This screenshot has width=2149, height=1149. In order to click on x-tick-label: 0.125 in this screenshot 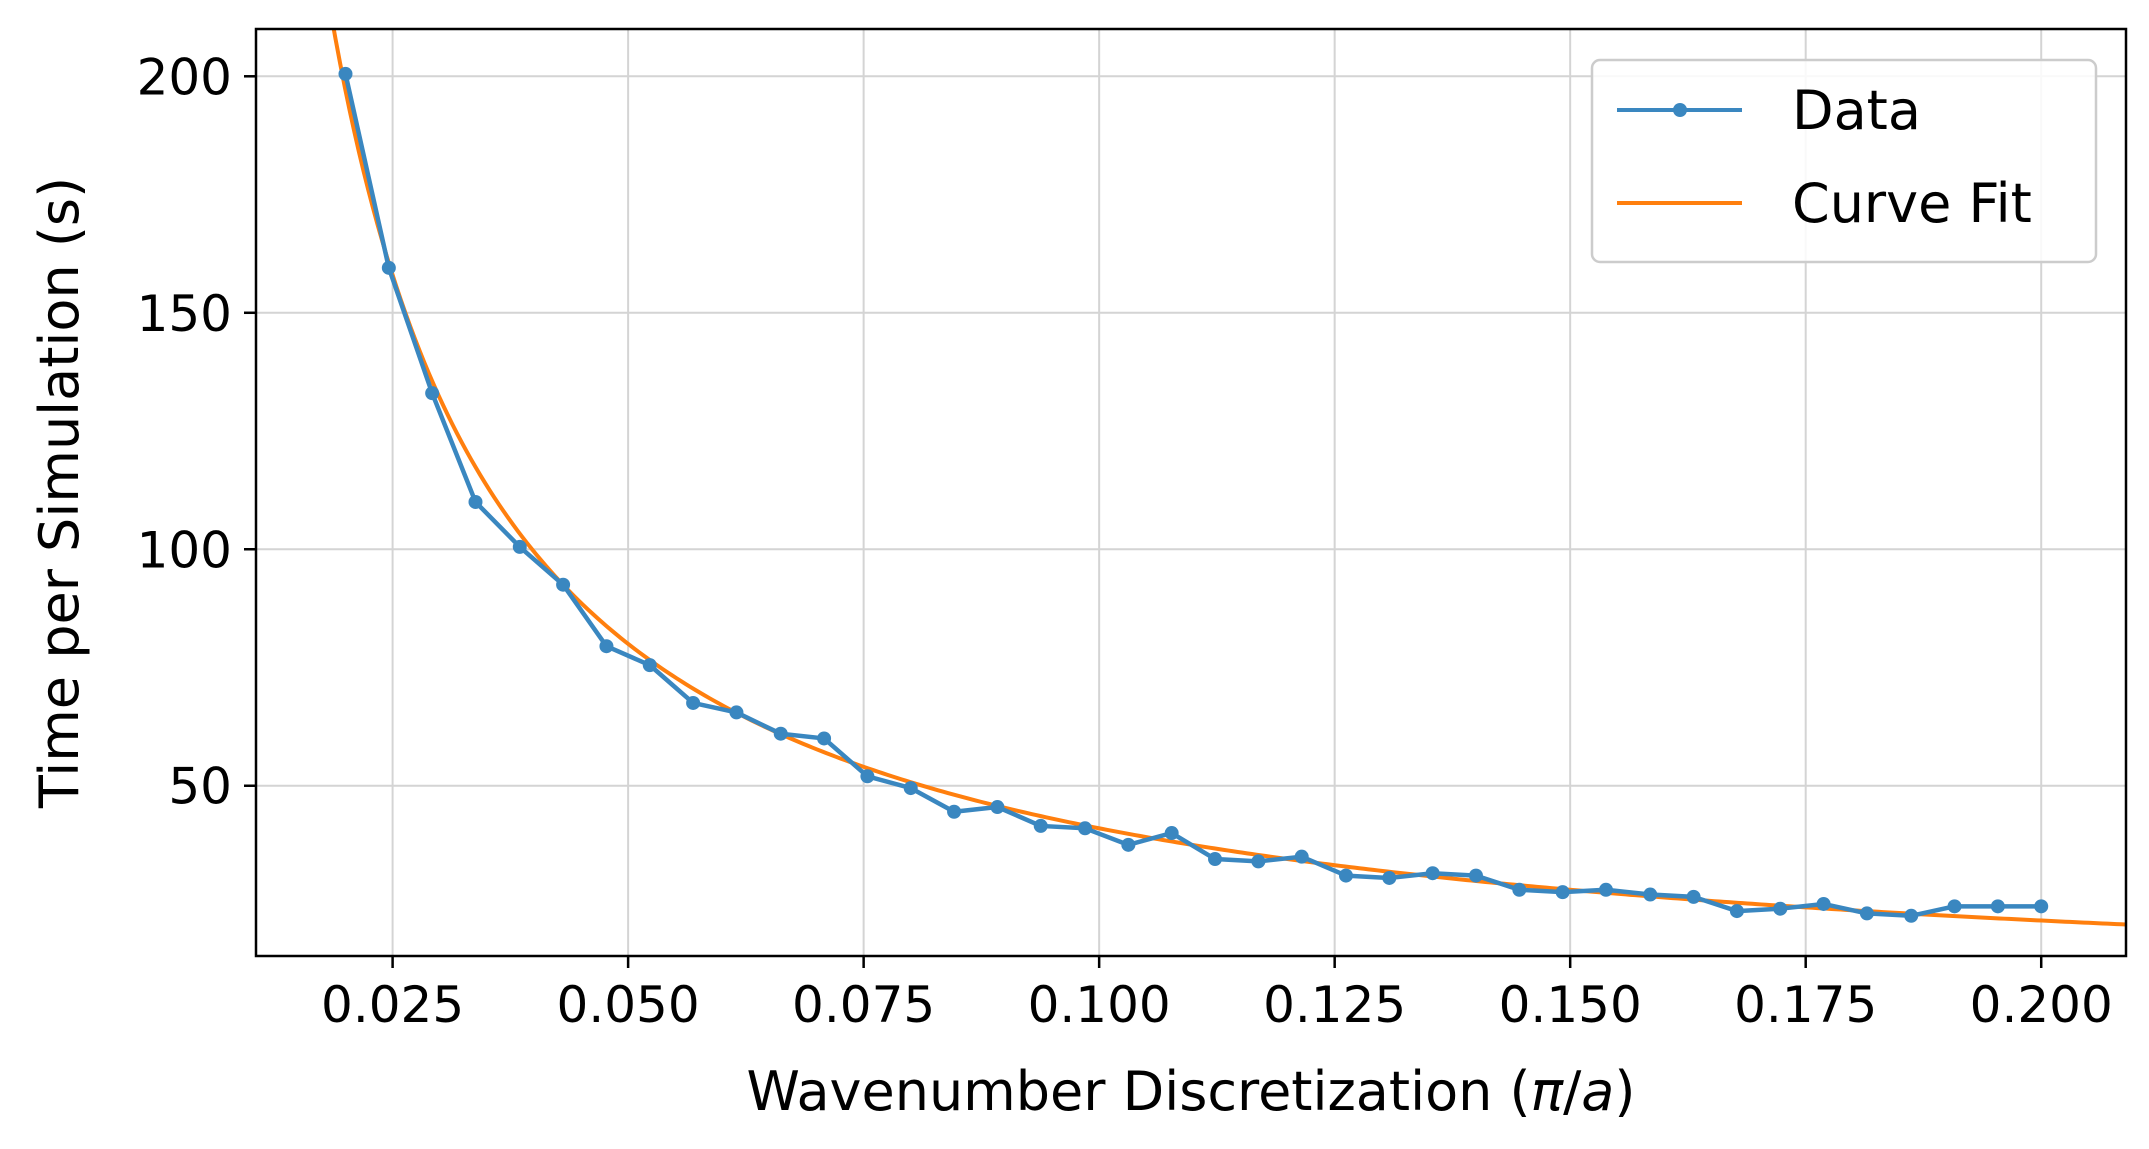, I will do `click(1334, 1005)`.